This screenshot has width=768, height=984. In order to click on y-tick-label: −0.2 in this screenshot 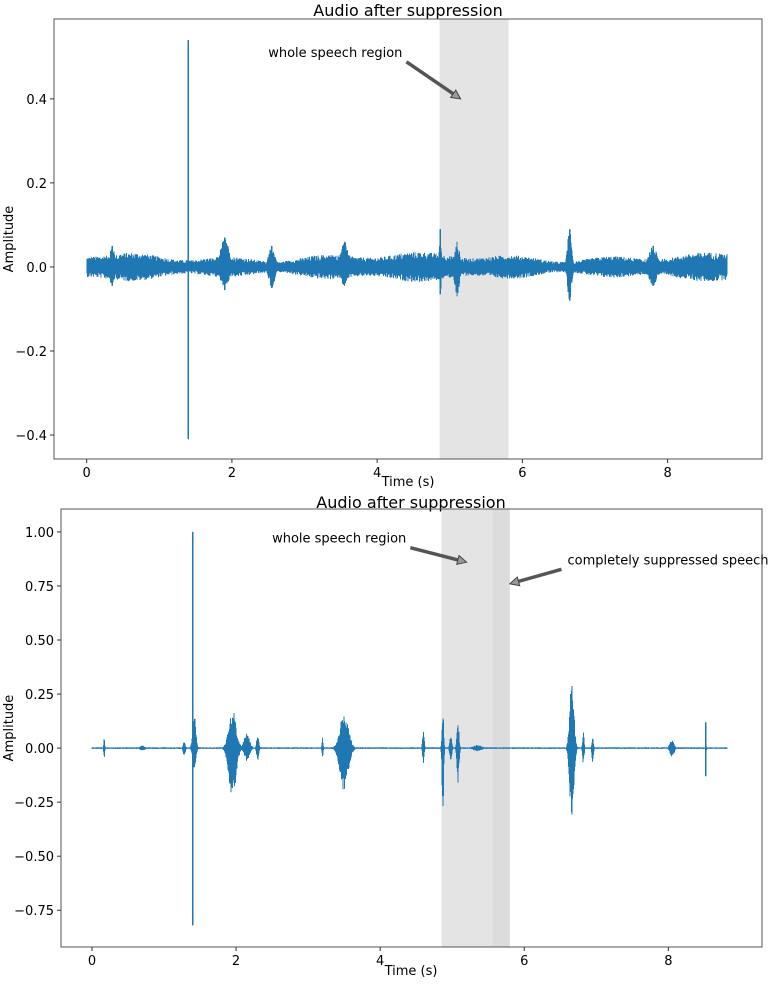, I will do `click(31, 352)`.